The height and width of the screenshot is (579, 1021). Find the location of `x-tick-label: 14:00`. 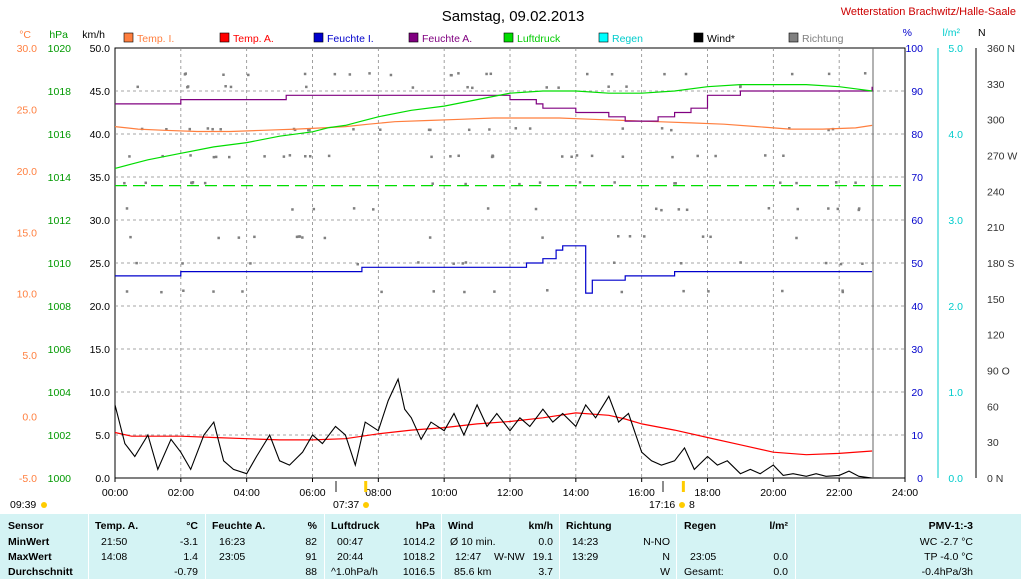

x-tick-label: 14:00 is located at coordinates (576, 493).